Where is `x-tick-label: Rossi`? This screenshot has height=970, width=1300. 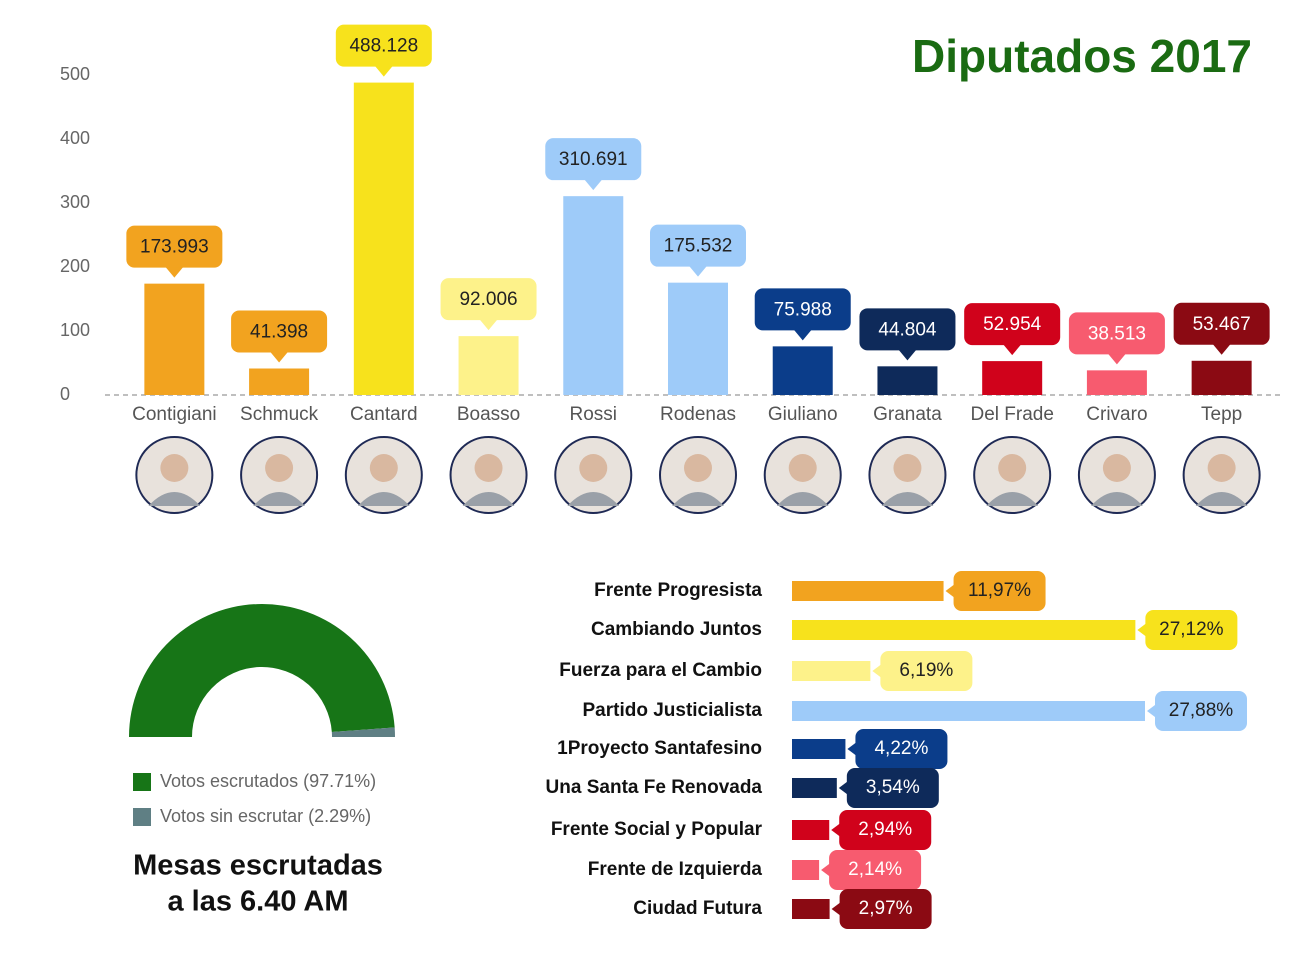 x-tick-label: Rossi is located at coordinates (594, 414).